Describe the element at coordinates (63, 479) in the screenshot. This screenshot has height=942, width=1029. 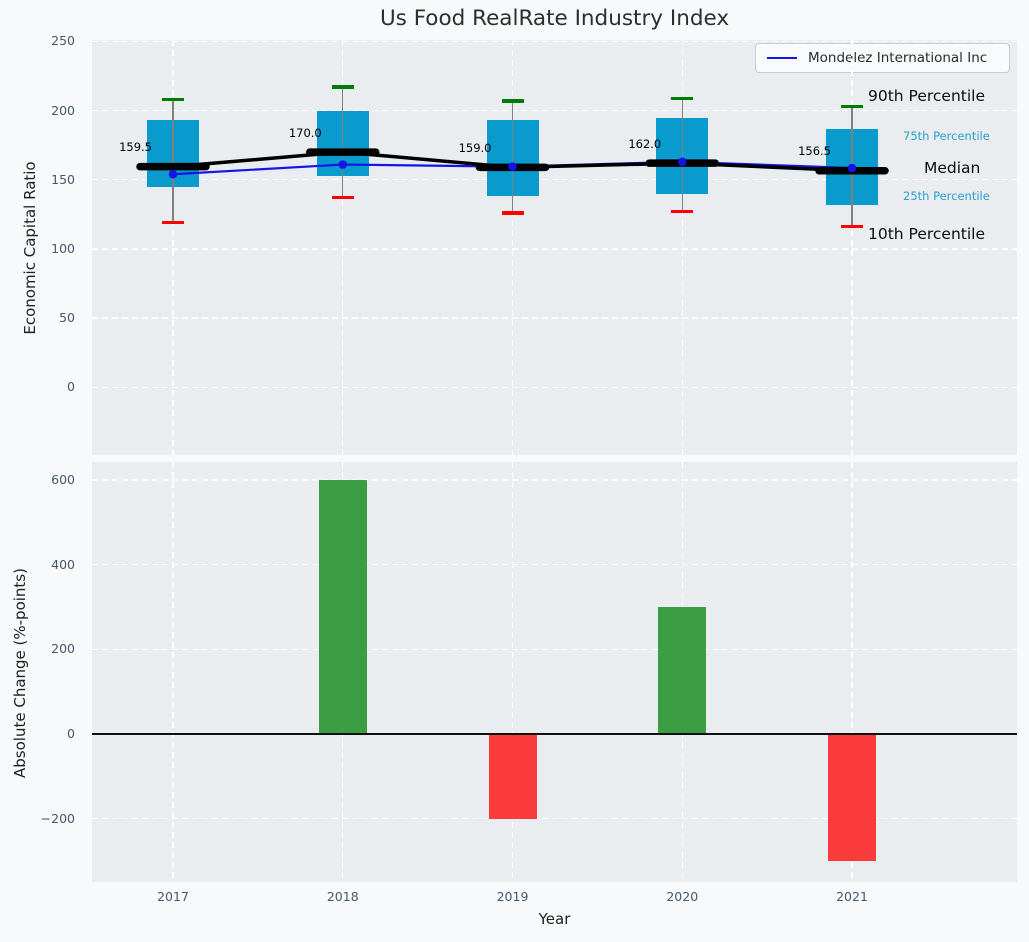
I see `y-tick-label: 600` at that location.